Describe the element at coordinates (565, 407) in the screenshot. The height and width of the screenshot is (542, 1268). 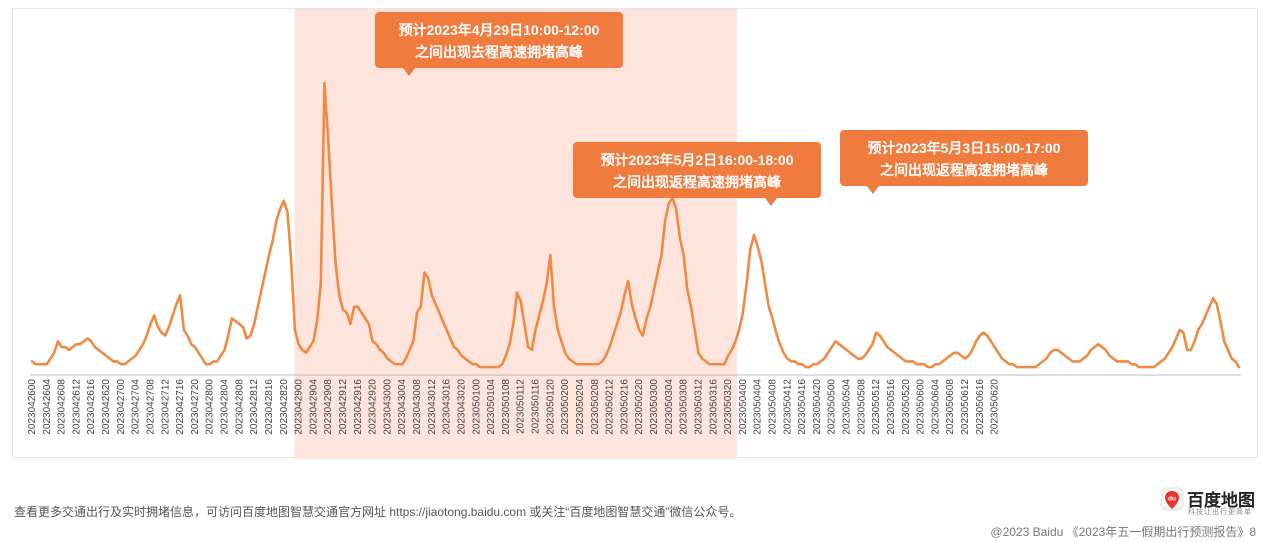
I see `x-tick-label: 2023050200` at that location.